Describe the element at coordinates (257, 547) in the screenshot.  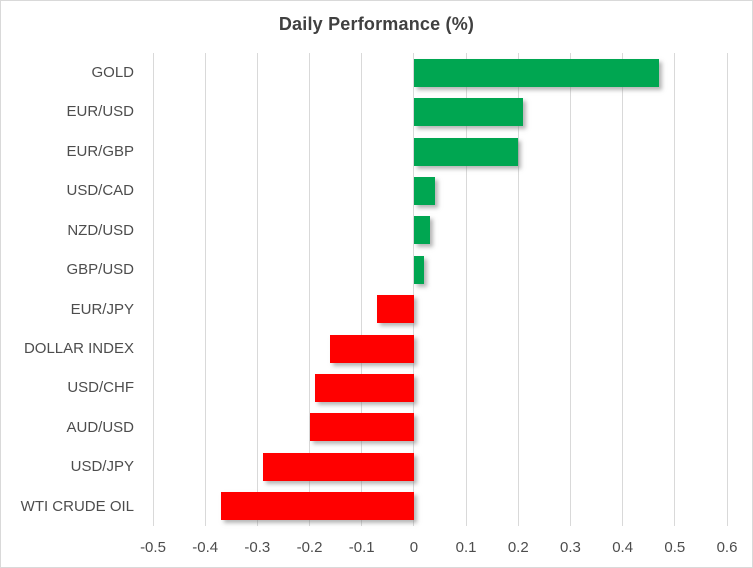
I see `x-tick-label: -0.3` at that location.